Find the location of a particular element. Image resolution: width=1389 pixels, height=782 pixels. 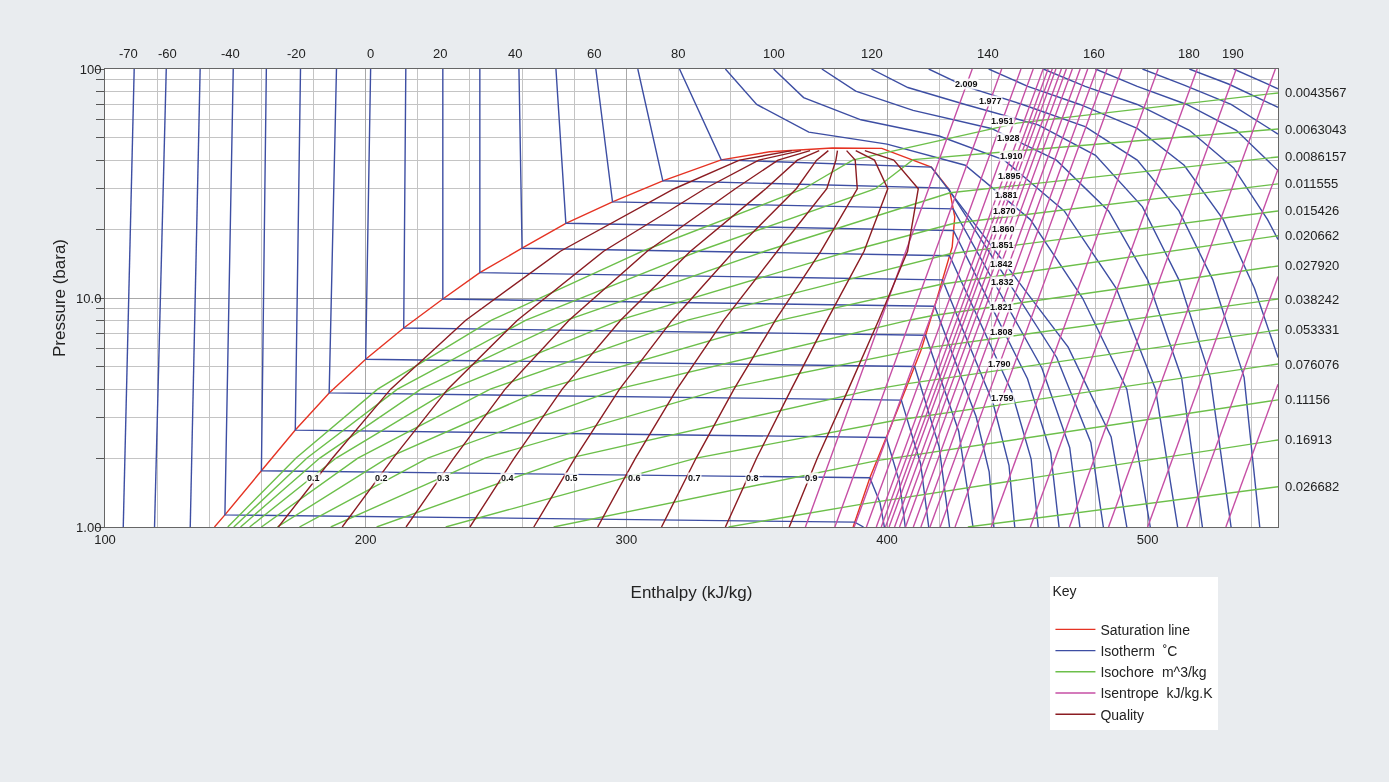

annotation: 60 is located at coordinates (594, 53).